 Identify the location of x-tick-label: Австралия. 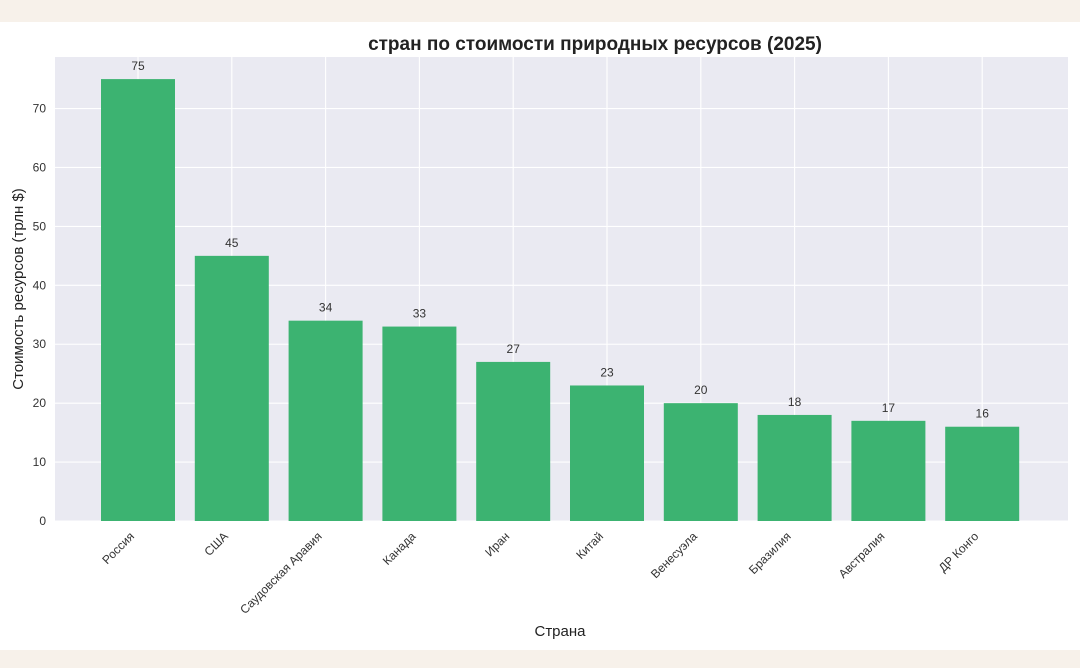
(862, 555).